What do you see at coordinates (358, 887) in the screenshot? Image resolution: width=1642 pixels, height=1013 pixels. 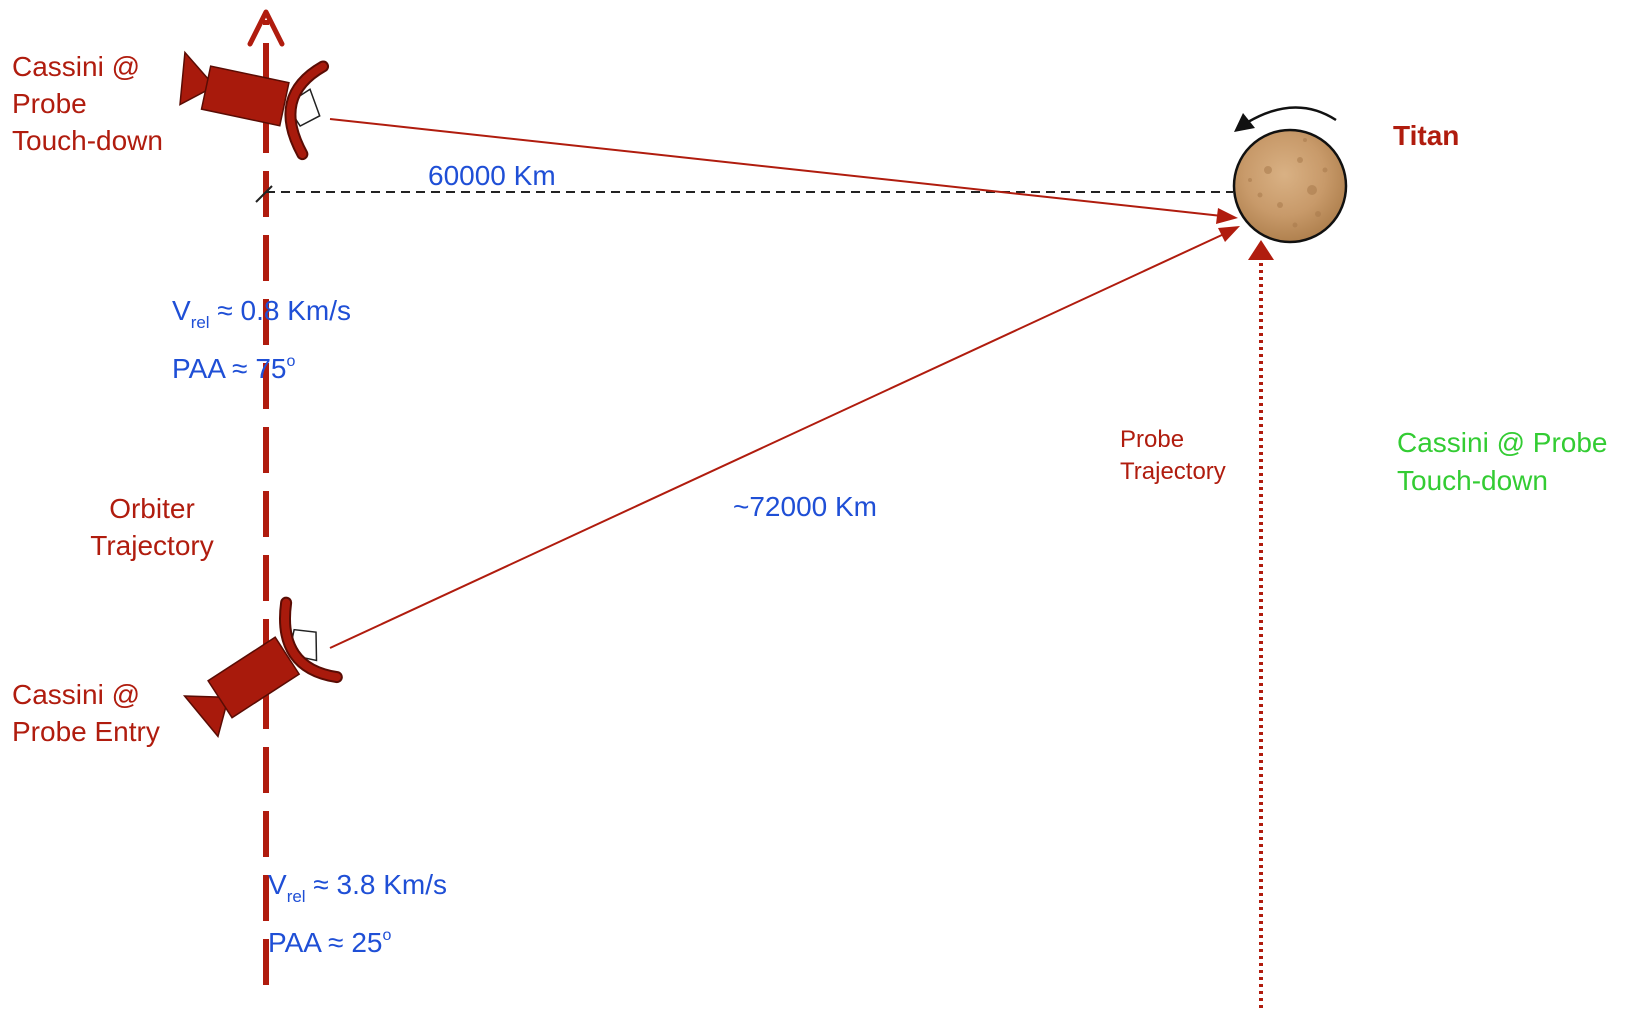 I see `entry-vrel-label: Vrel ≈ 3.8 Km/s` at bounding box center [358, 887].